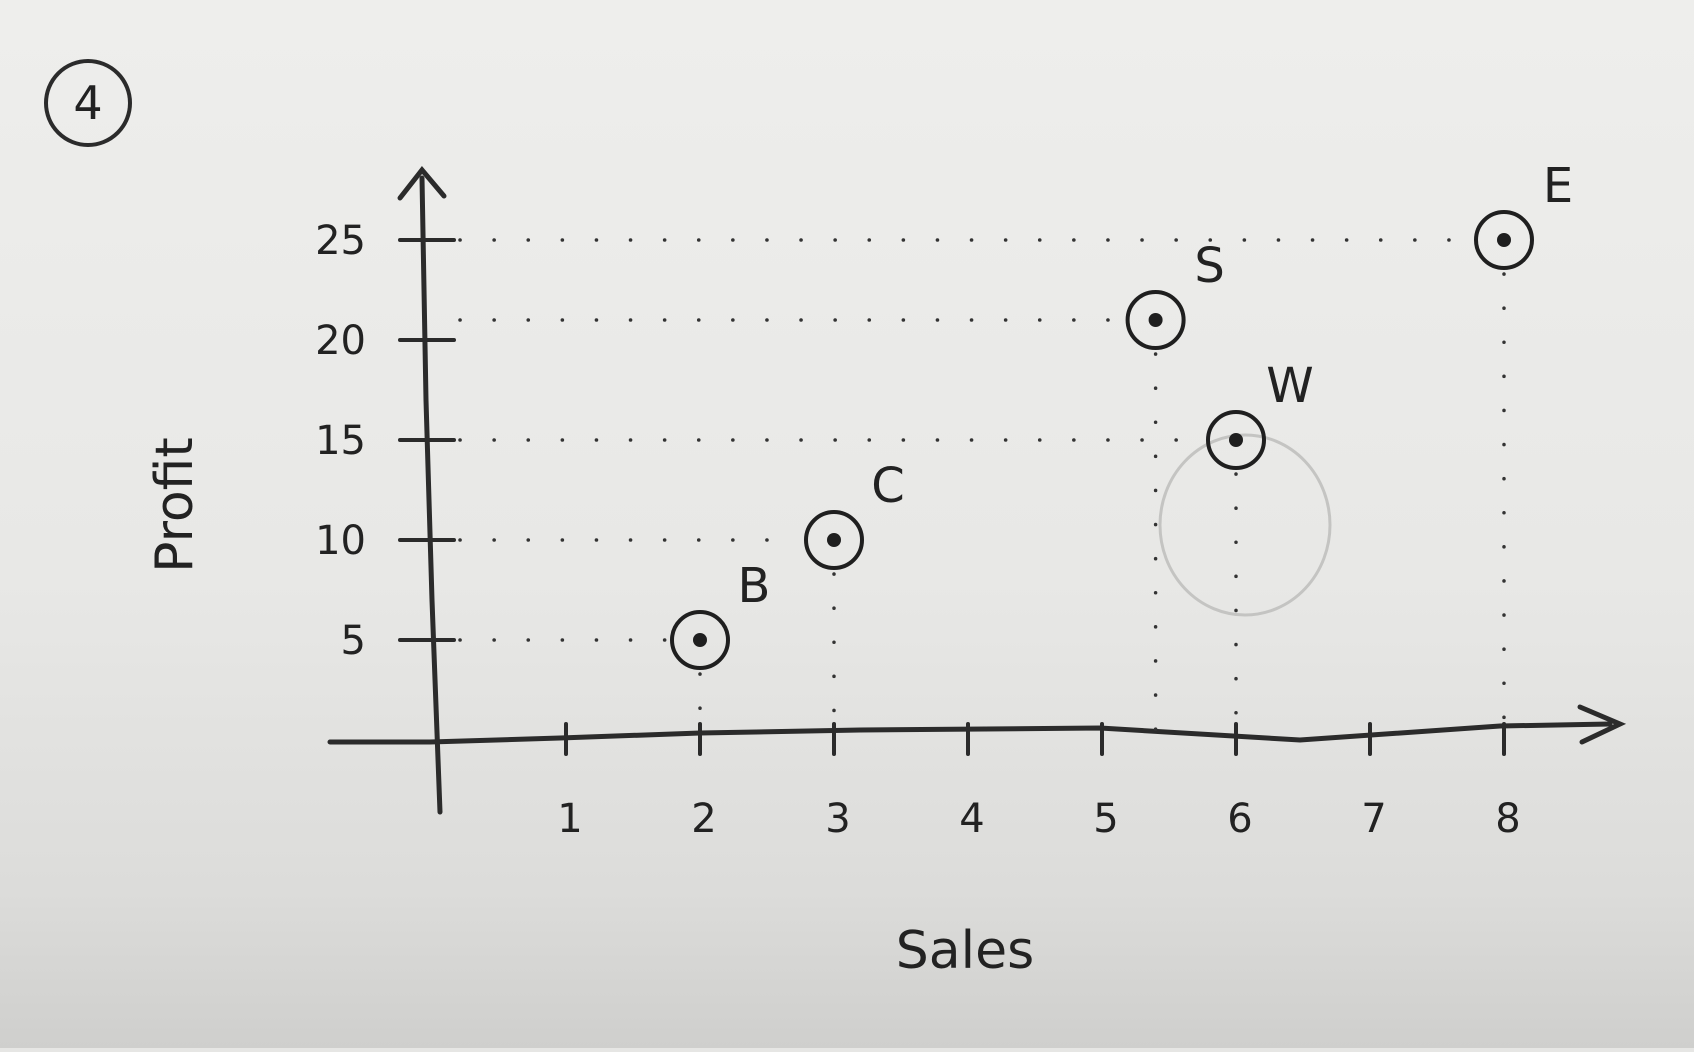  I want to click on y-axis, so click(431, 495).